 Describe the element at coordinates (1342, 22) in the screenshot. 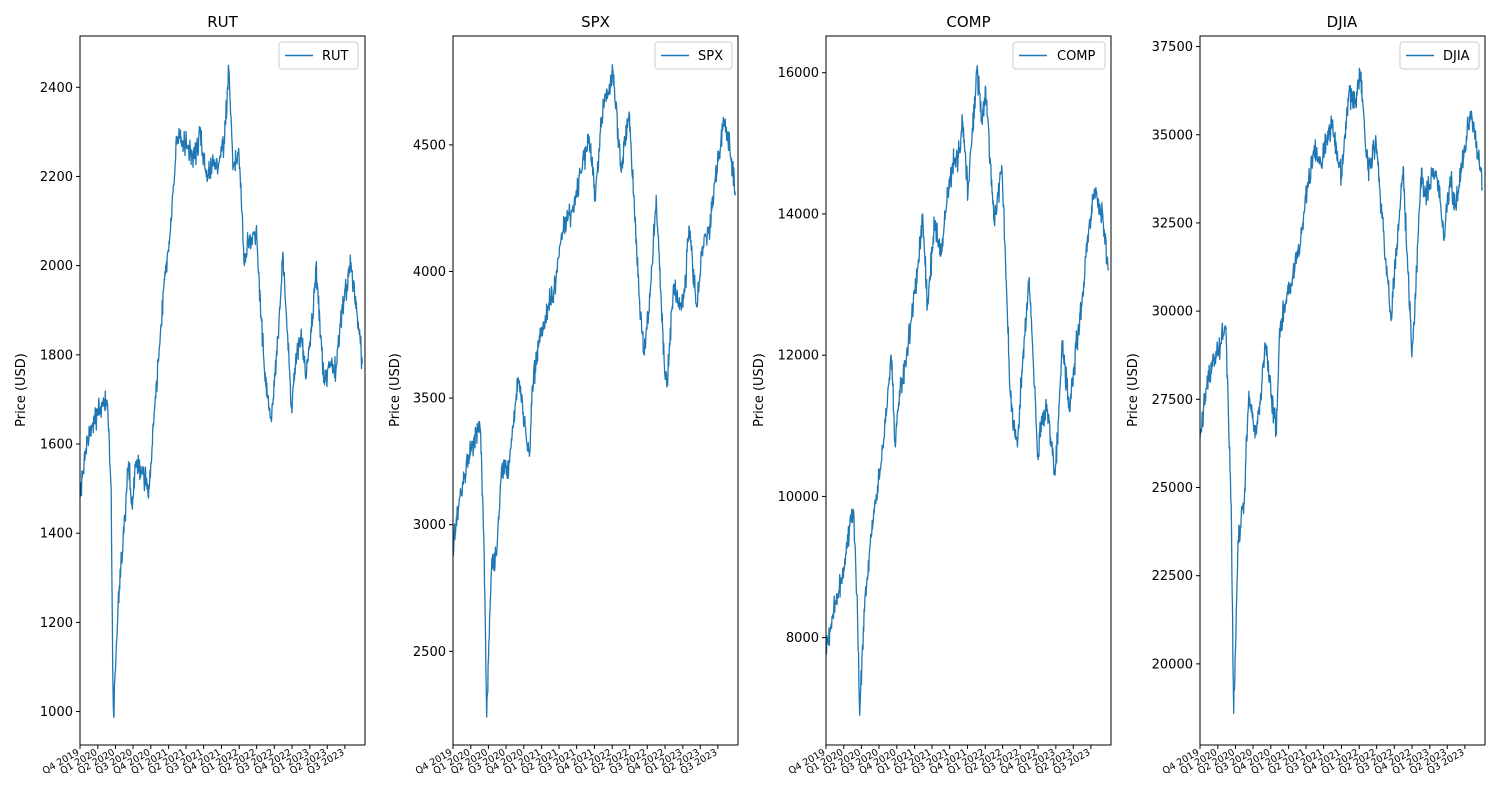

I see `chart-title: DJIA` at that location.